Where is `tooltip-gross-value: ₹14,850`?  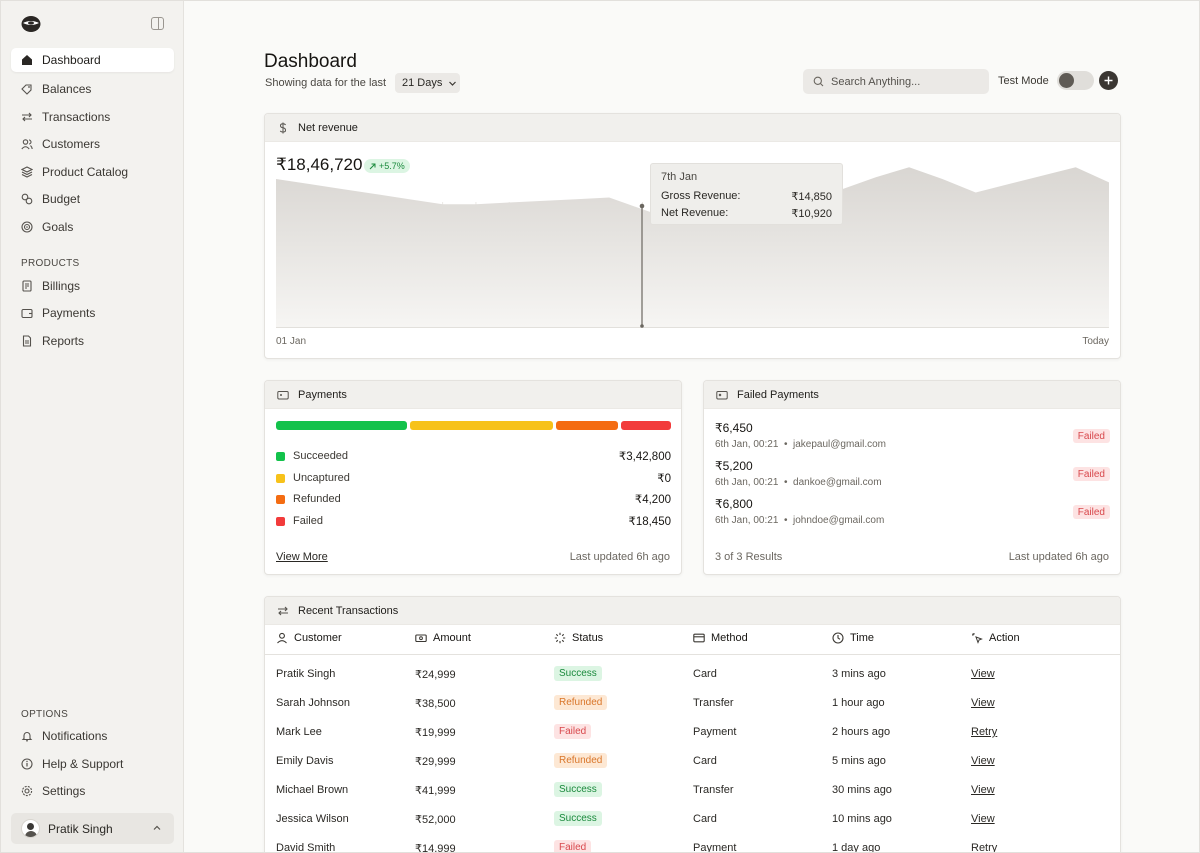 tooltip-gross-value: ₹14,850 is located at coordinates (811, 197).